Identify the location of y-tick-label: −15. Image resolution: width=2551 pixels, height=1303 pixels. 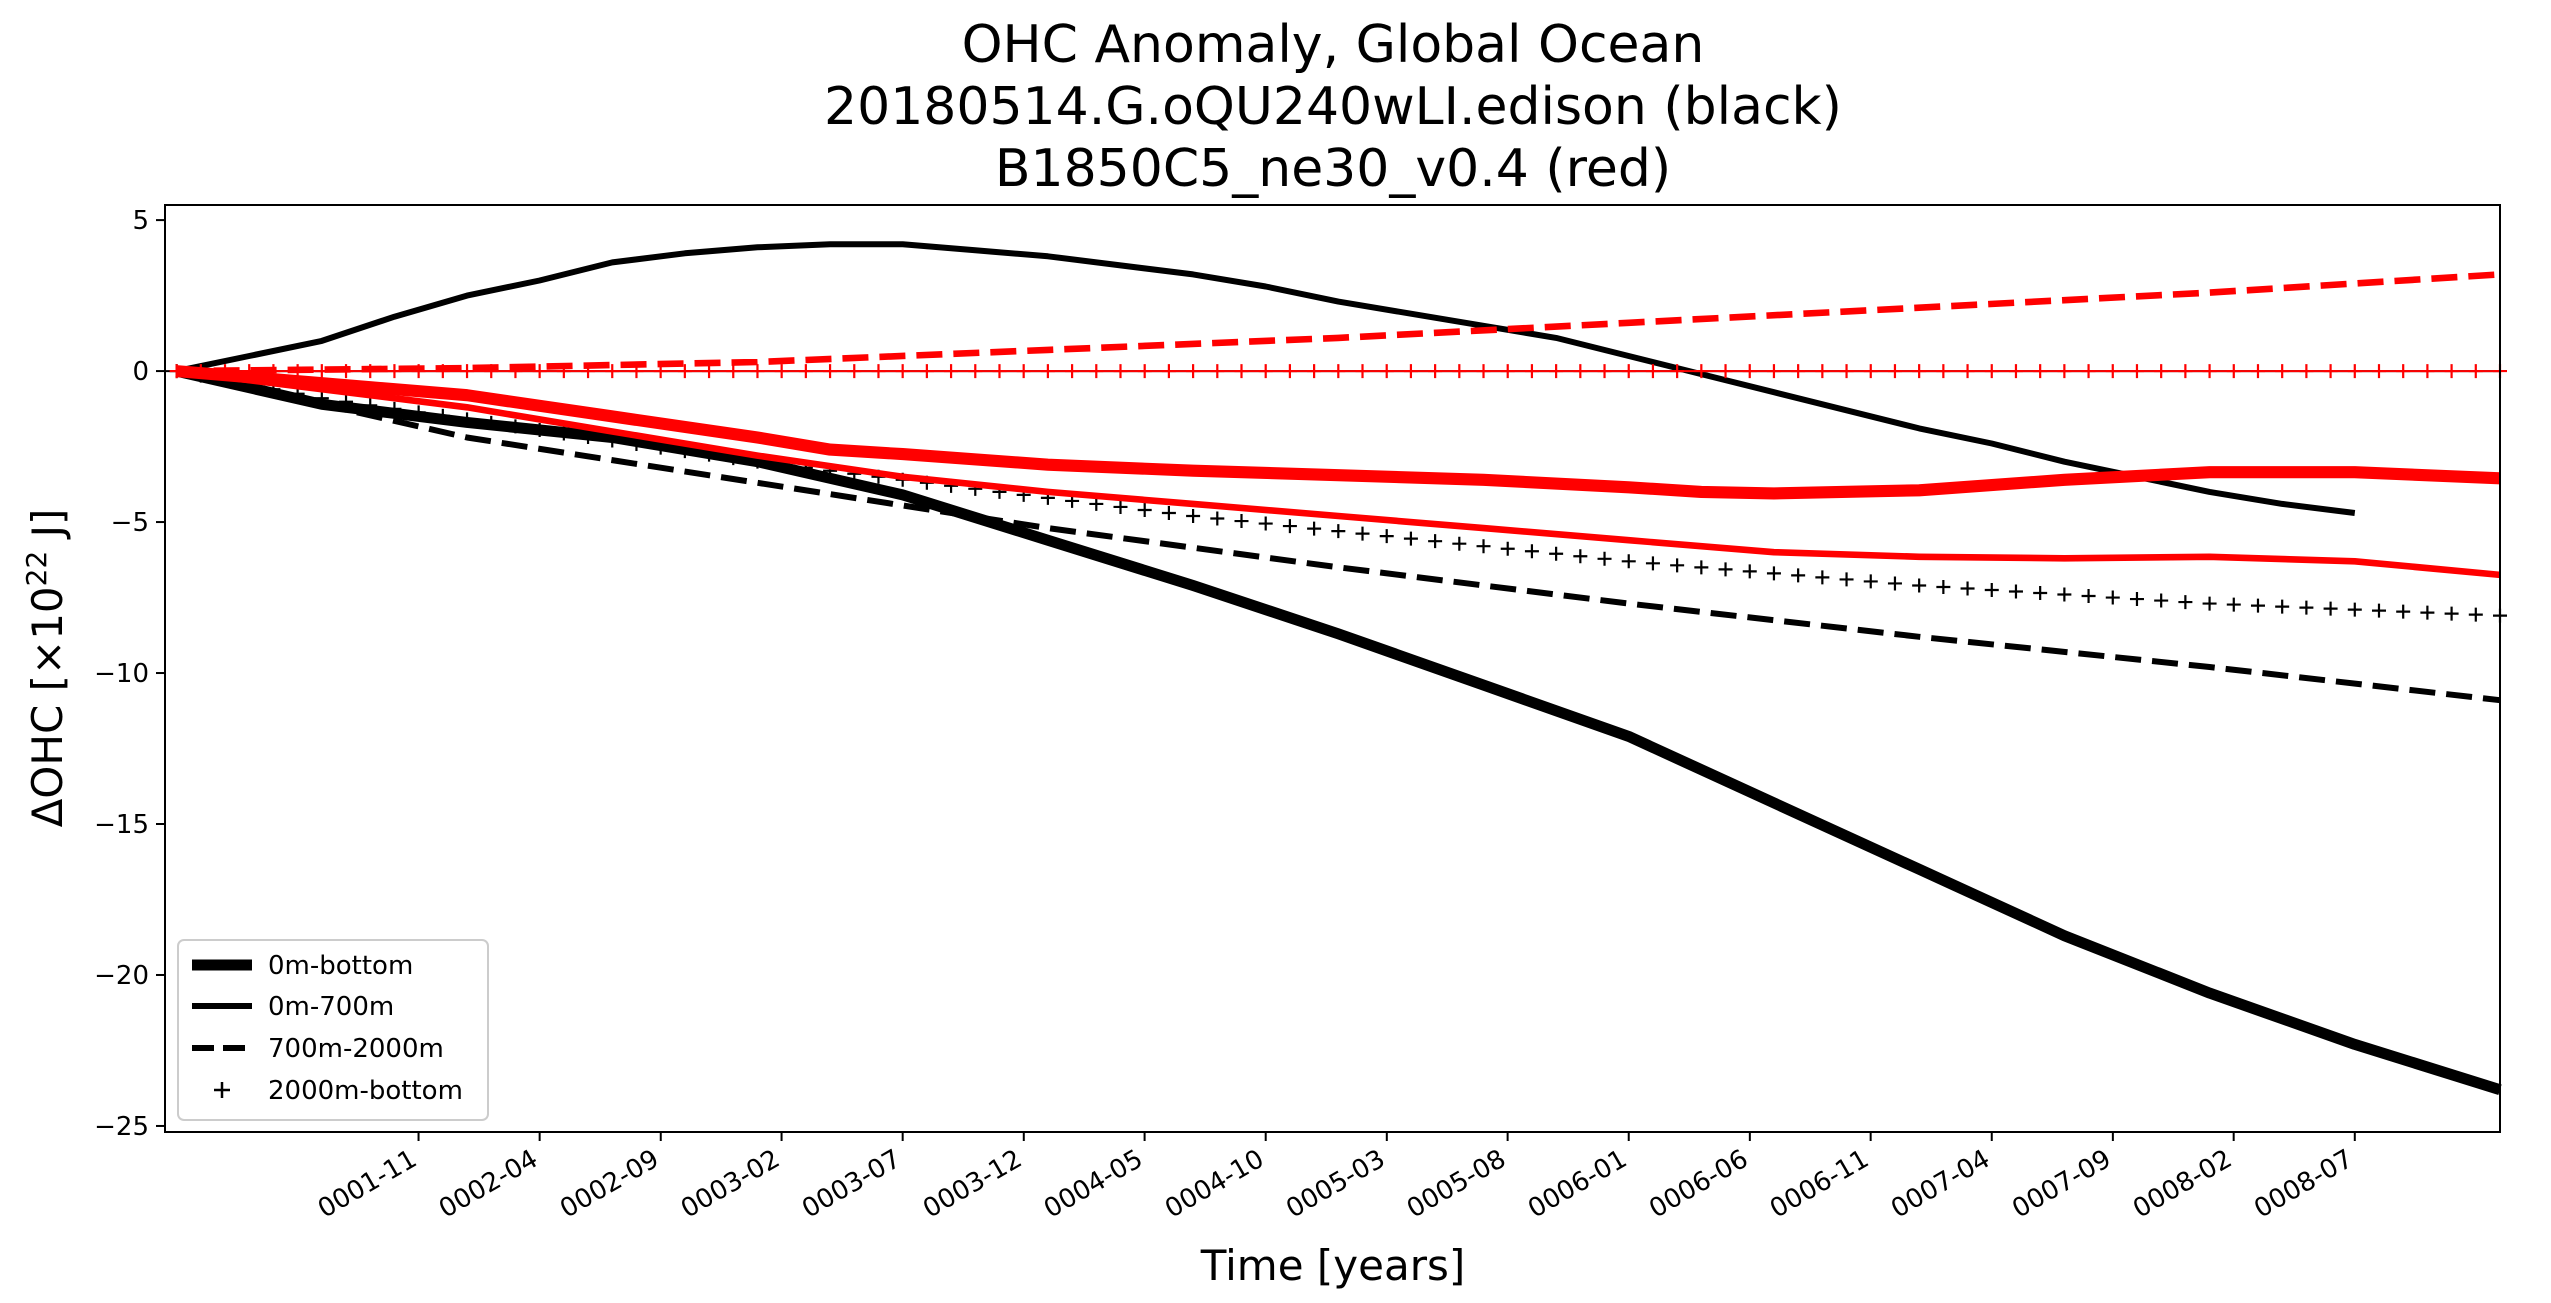
(121, 825).